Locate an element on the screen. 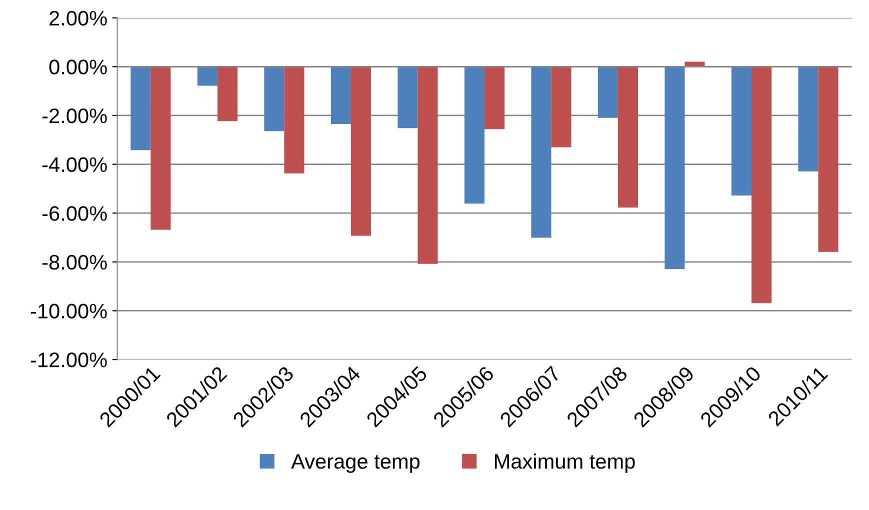 This screenshot has height=510, width=869. y-tick-label: -2.00% is located at coordinates (74, 116).